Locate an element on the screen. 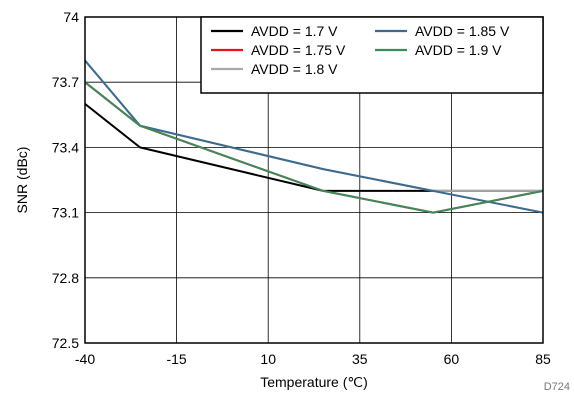  legend-label-2: AVDD = 1.75 V is located at coordinates (298, 50).